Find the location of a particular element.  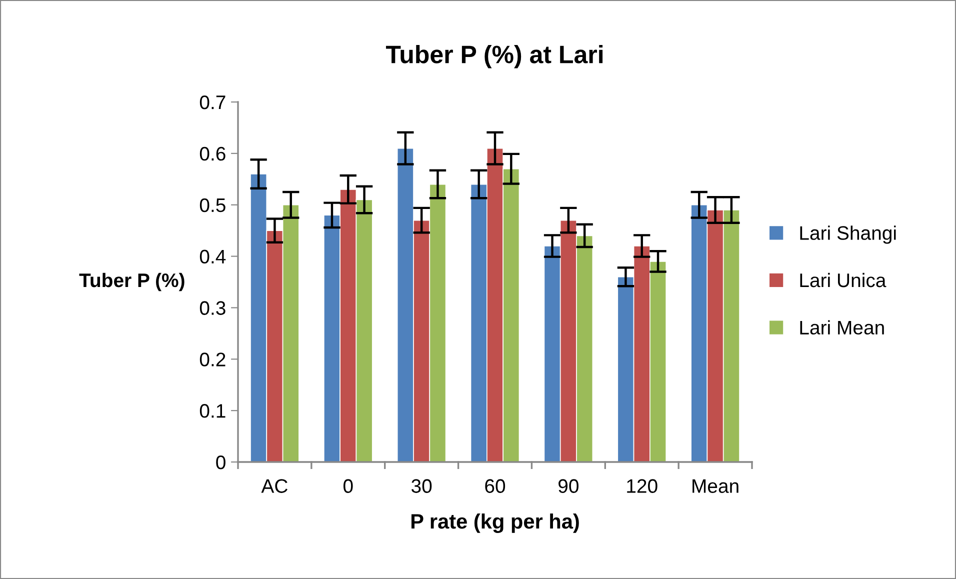

y-tick-label: 0.6 is located at coordinates (213, 153).